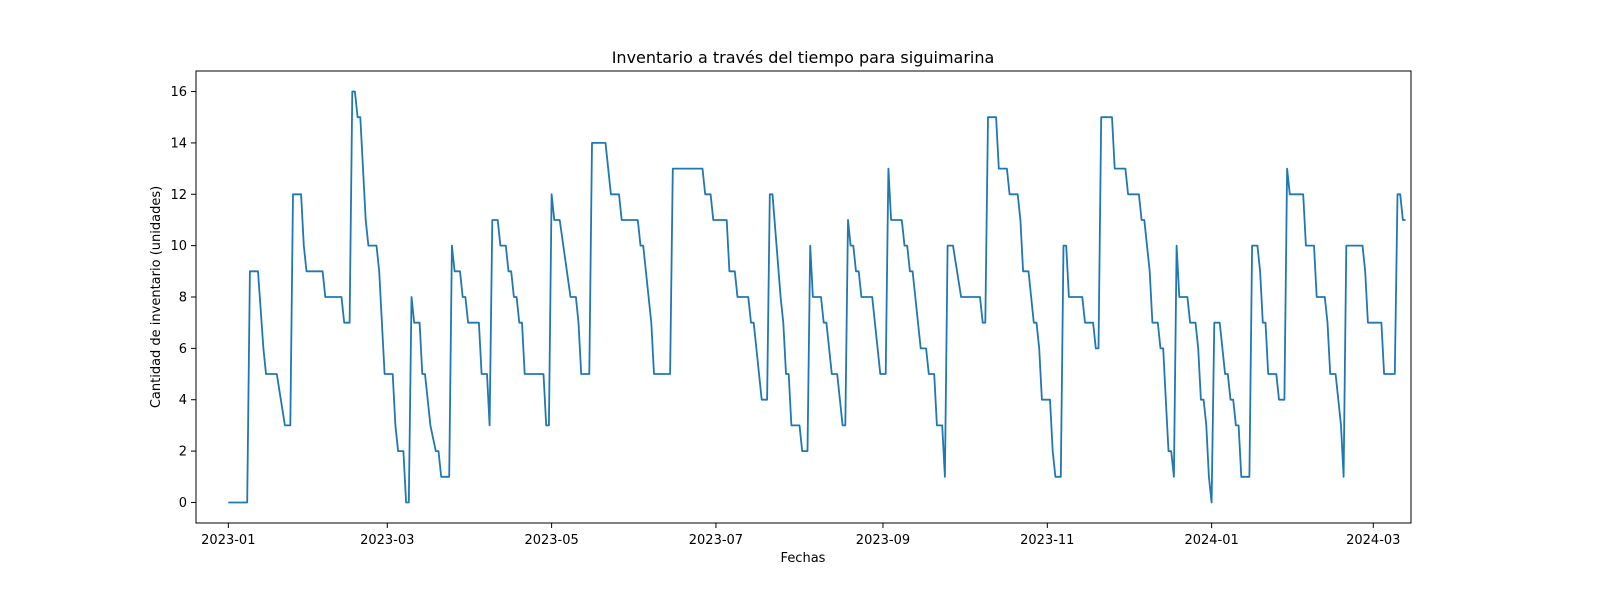 The height and width of the screenshot is (600, 1600). I want to click on y-tick-label: 8, so click(183, 298).